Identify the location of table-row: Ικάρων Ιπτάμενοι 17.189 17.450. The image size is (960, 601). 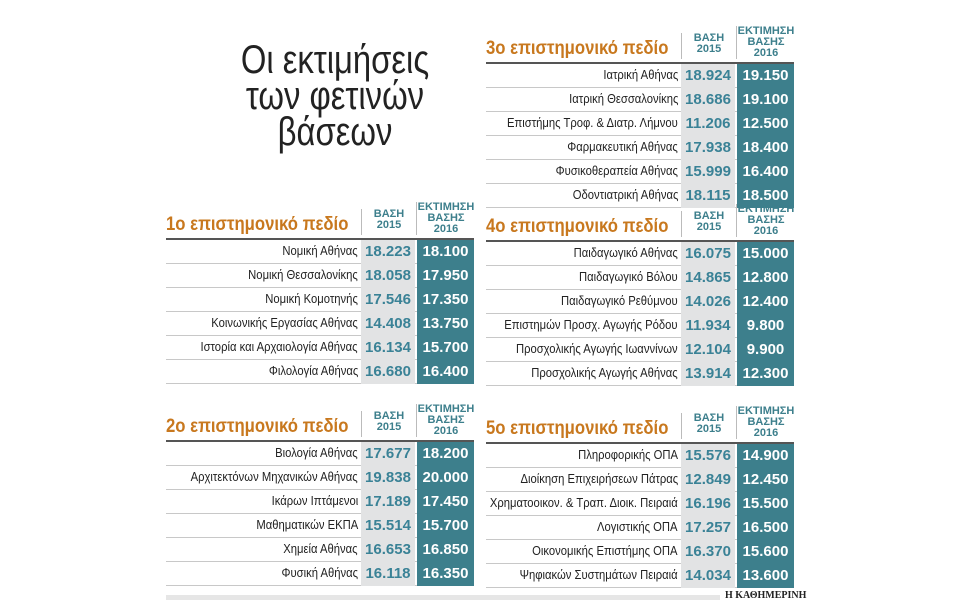
(320, 502).